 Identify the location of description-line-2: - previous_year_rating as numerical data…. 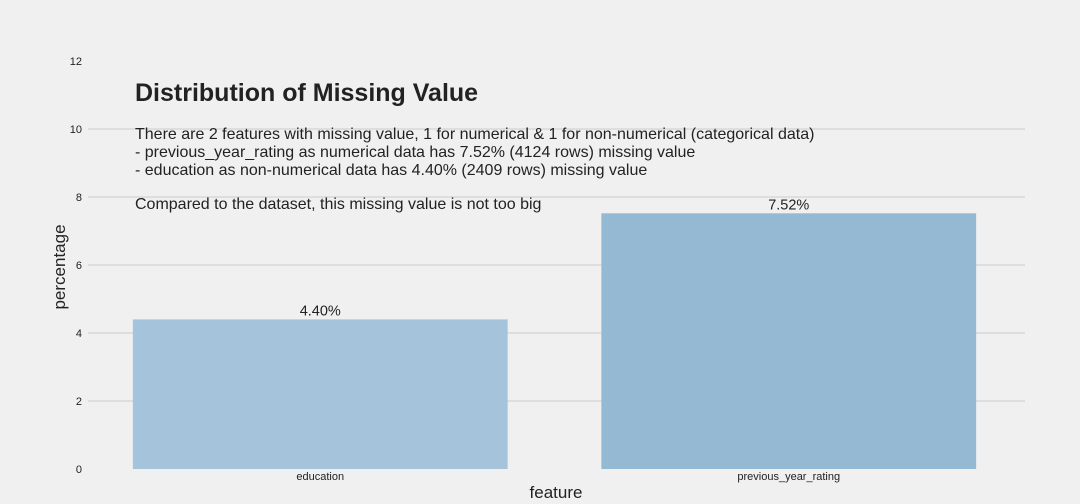
(415, 152).